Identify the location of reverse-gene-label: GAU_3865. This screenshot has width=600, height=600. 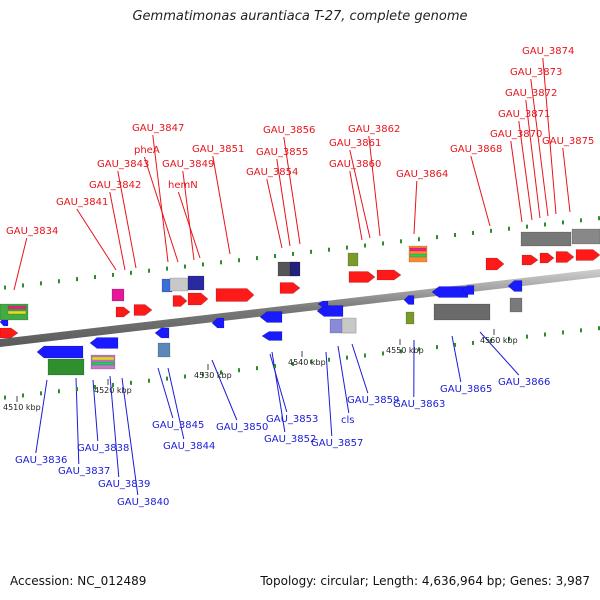
(466, 389).